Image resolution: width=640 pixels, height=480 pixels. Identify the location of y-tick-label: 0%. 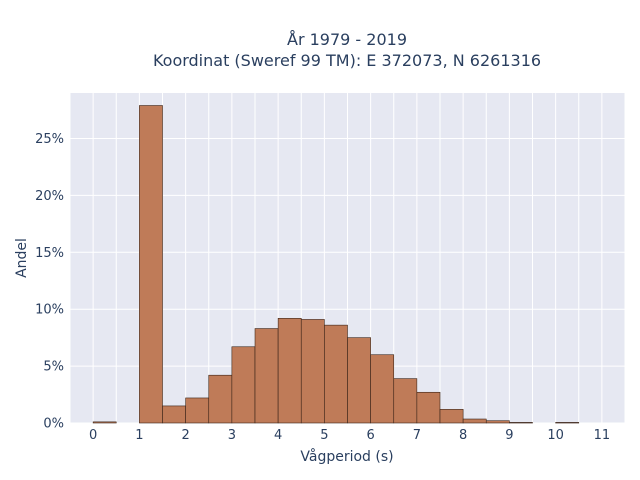
(53, 424).